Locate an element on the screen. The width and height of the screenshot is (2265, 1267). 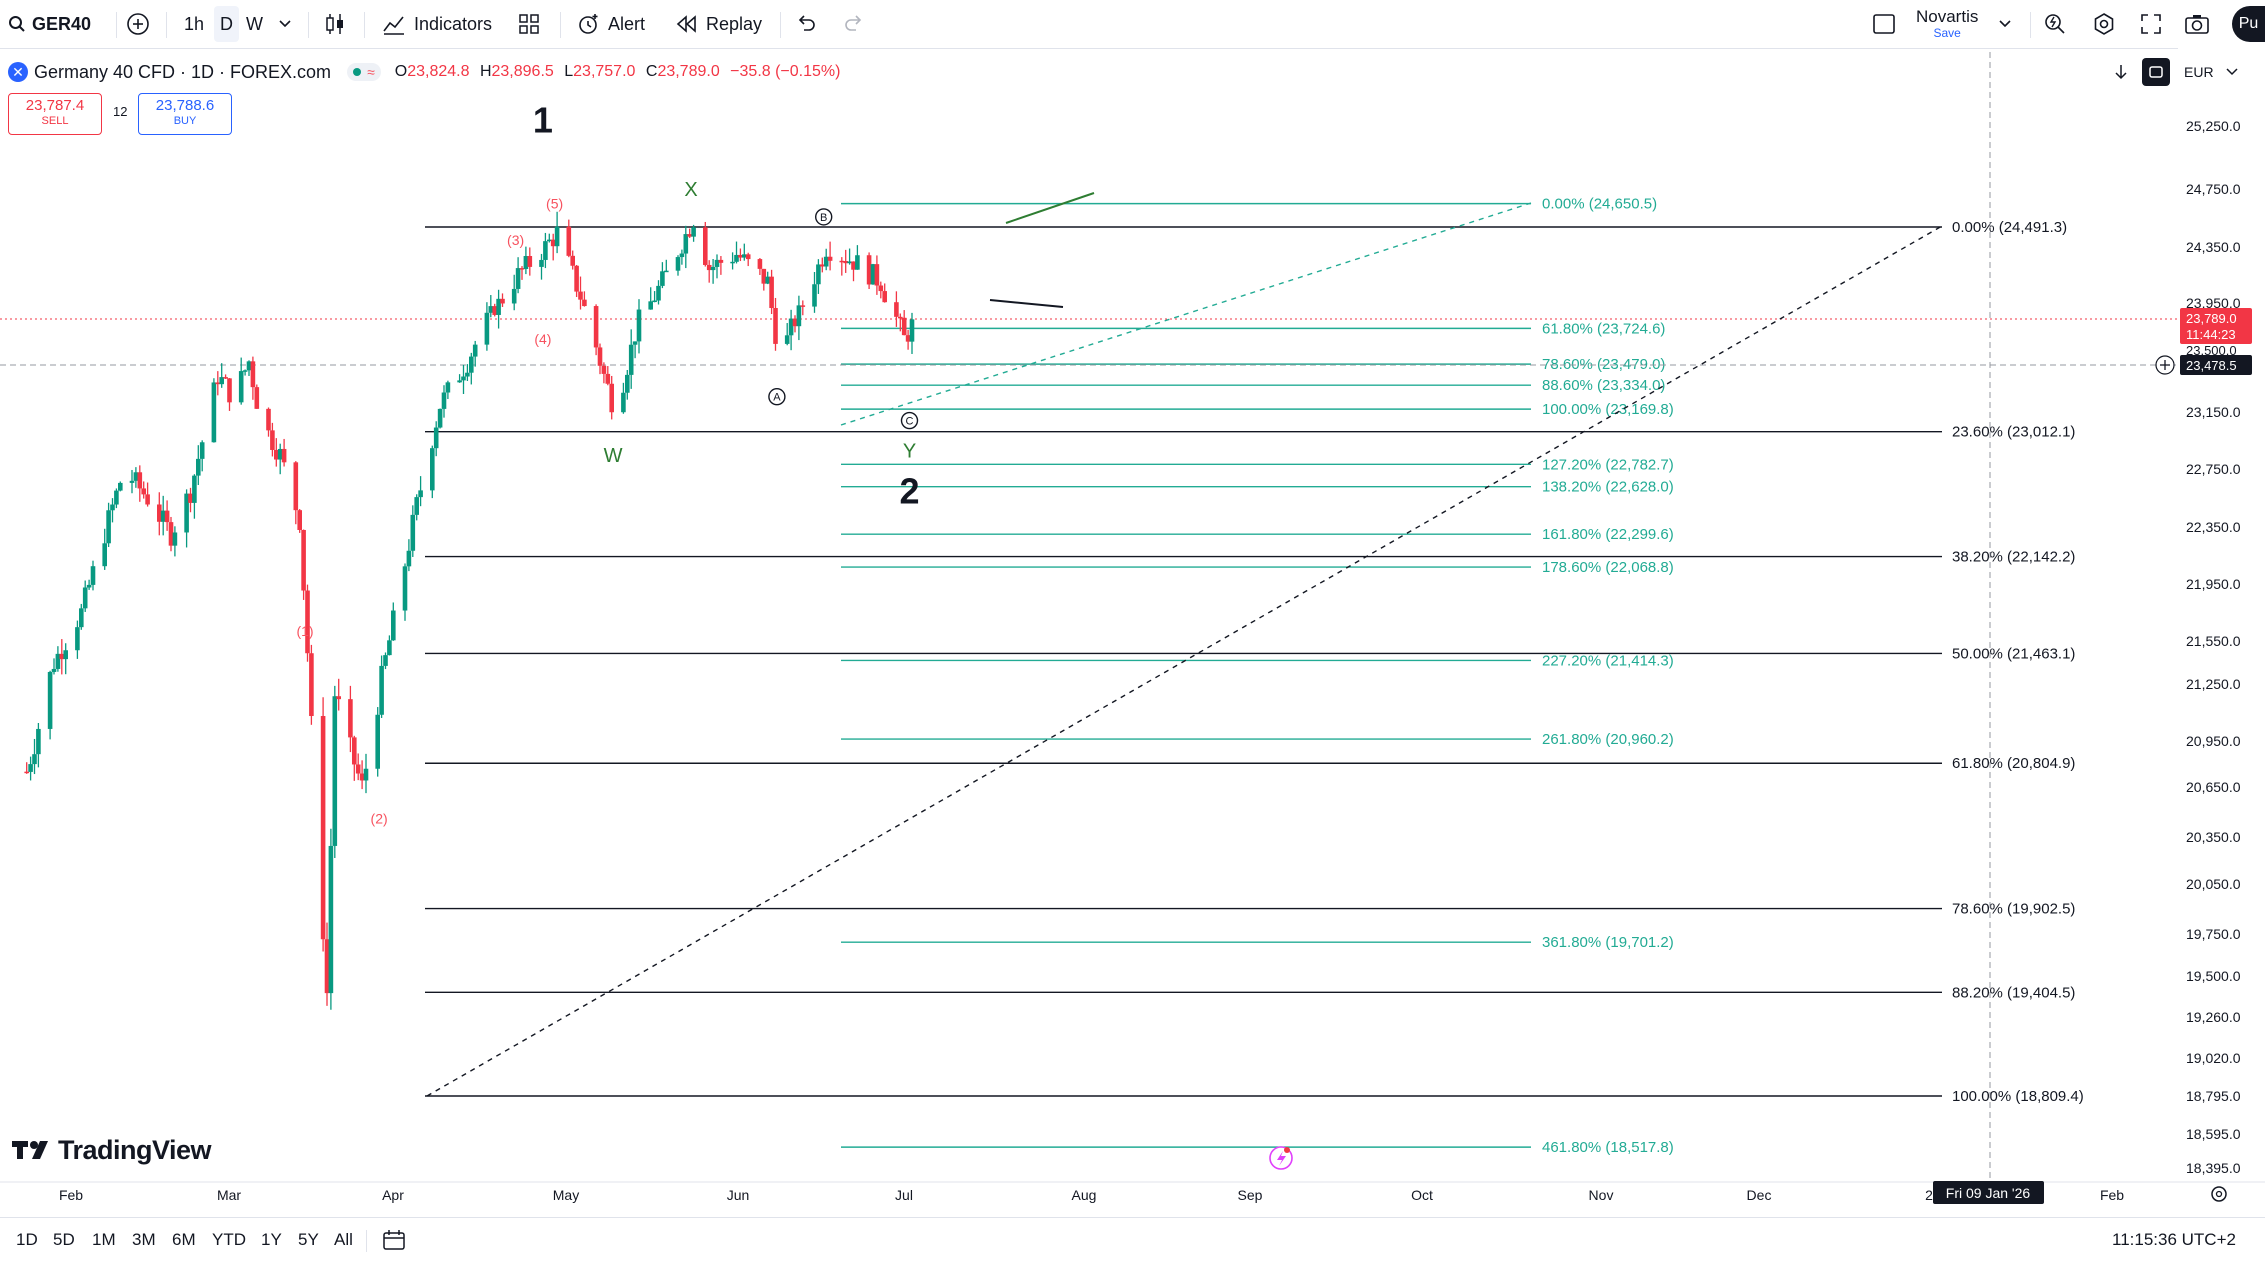
range-ytd: YTD is located at coordinates (229, 1240).